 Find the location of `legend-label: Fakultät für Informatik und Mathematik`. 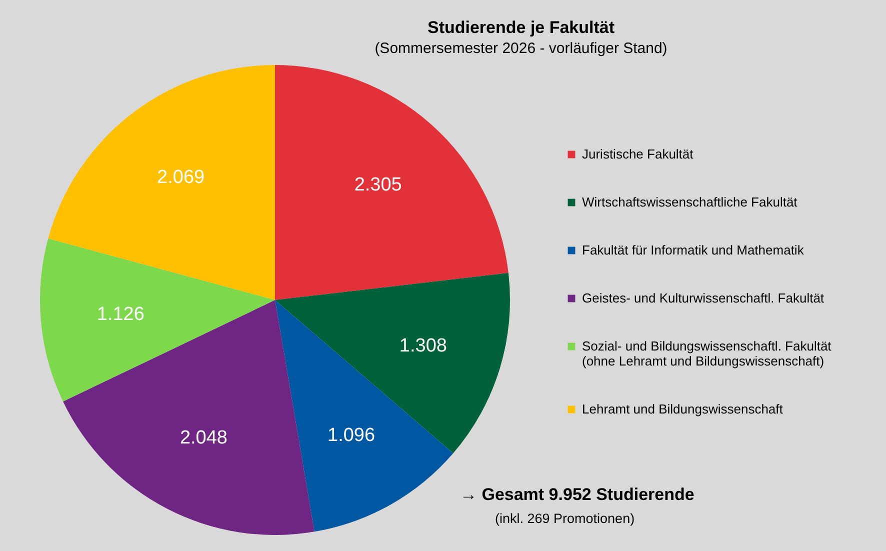

legend-label: Fakultät für Informatik und Mathematik is located at coordinates (693, 250).